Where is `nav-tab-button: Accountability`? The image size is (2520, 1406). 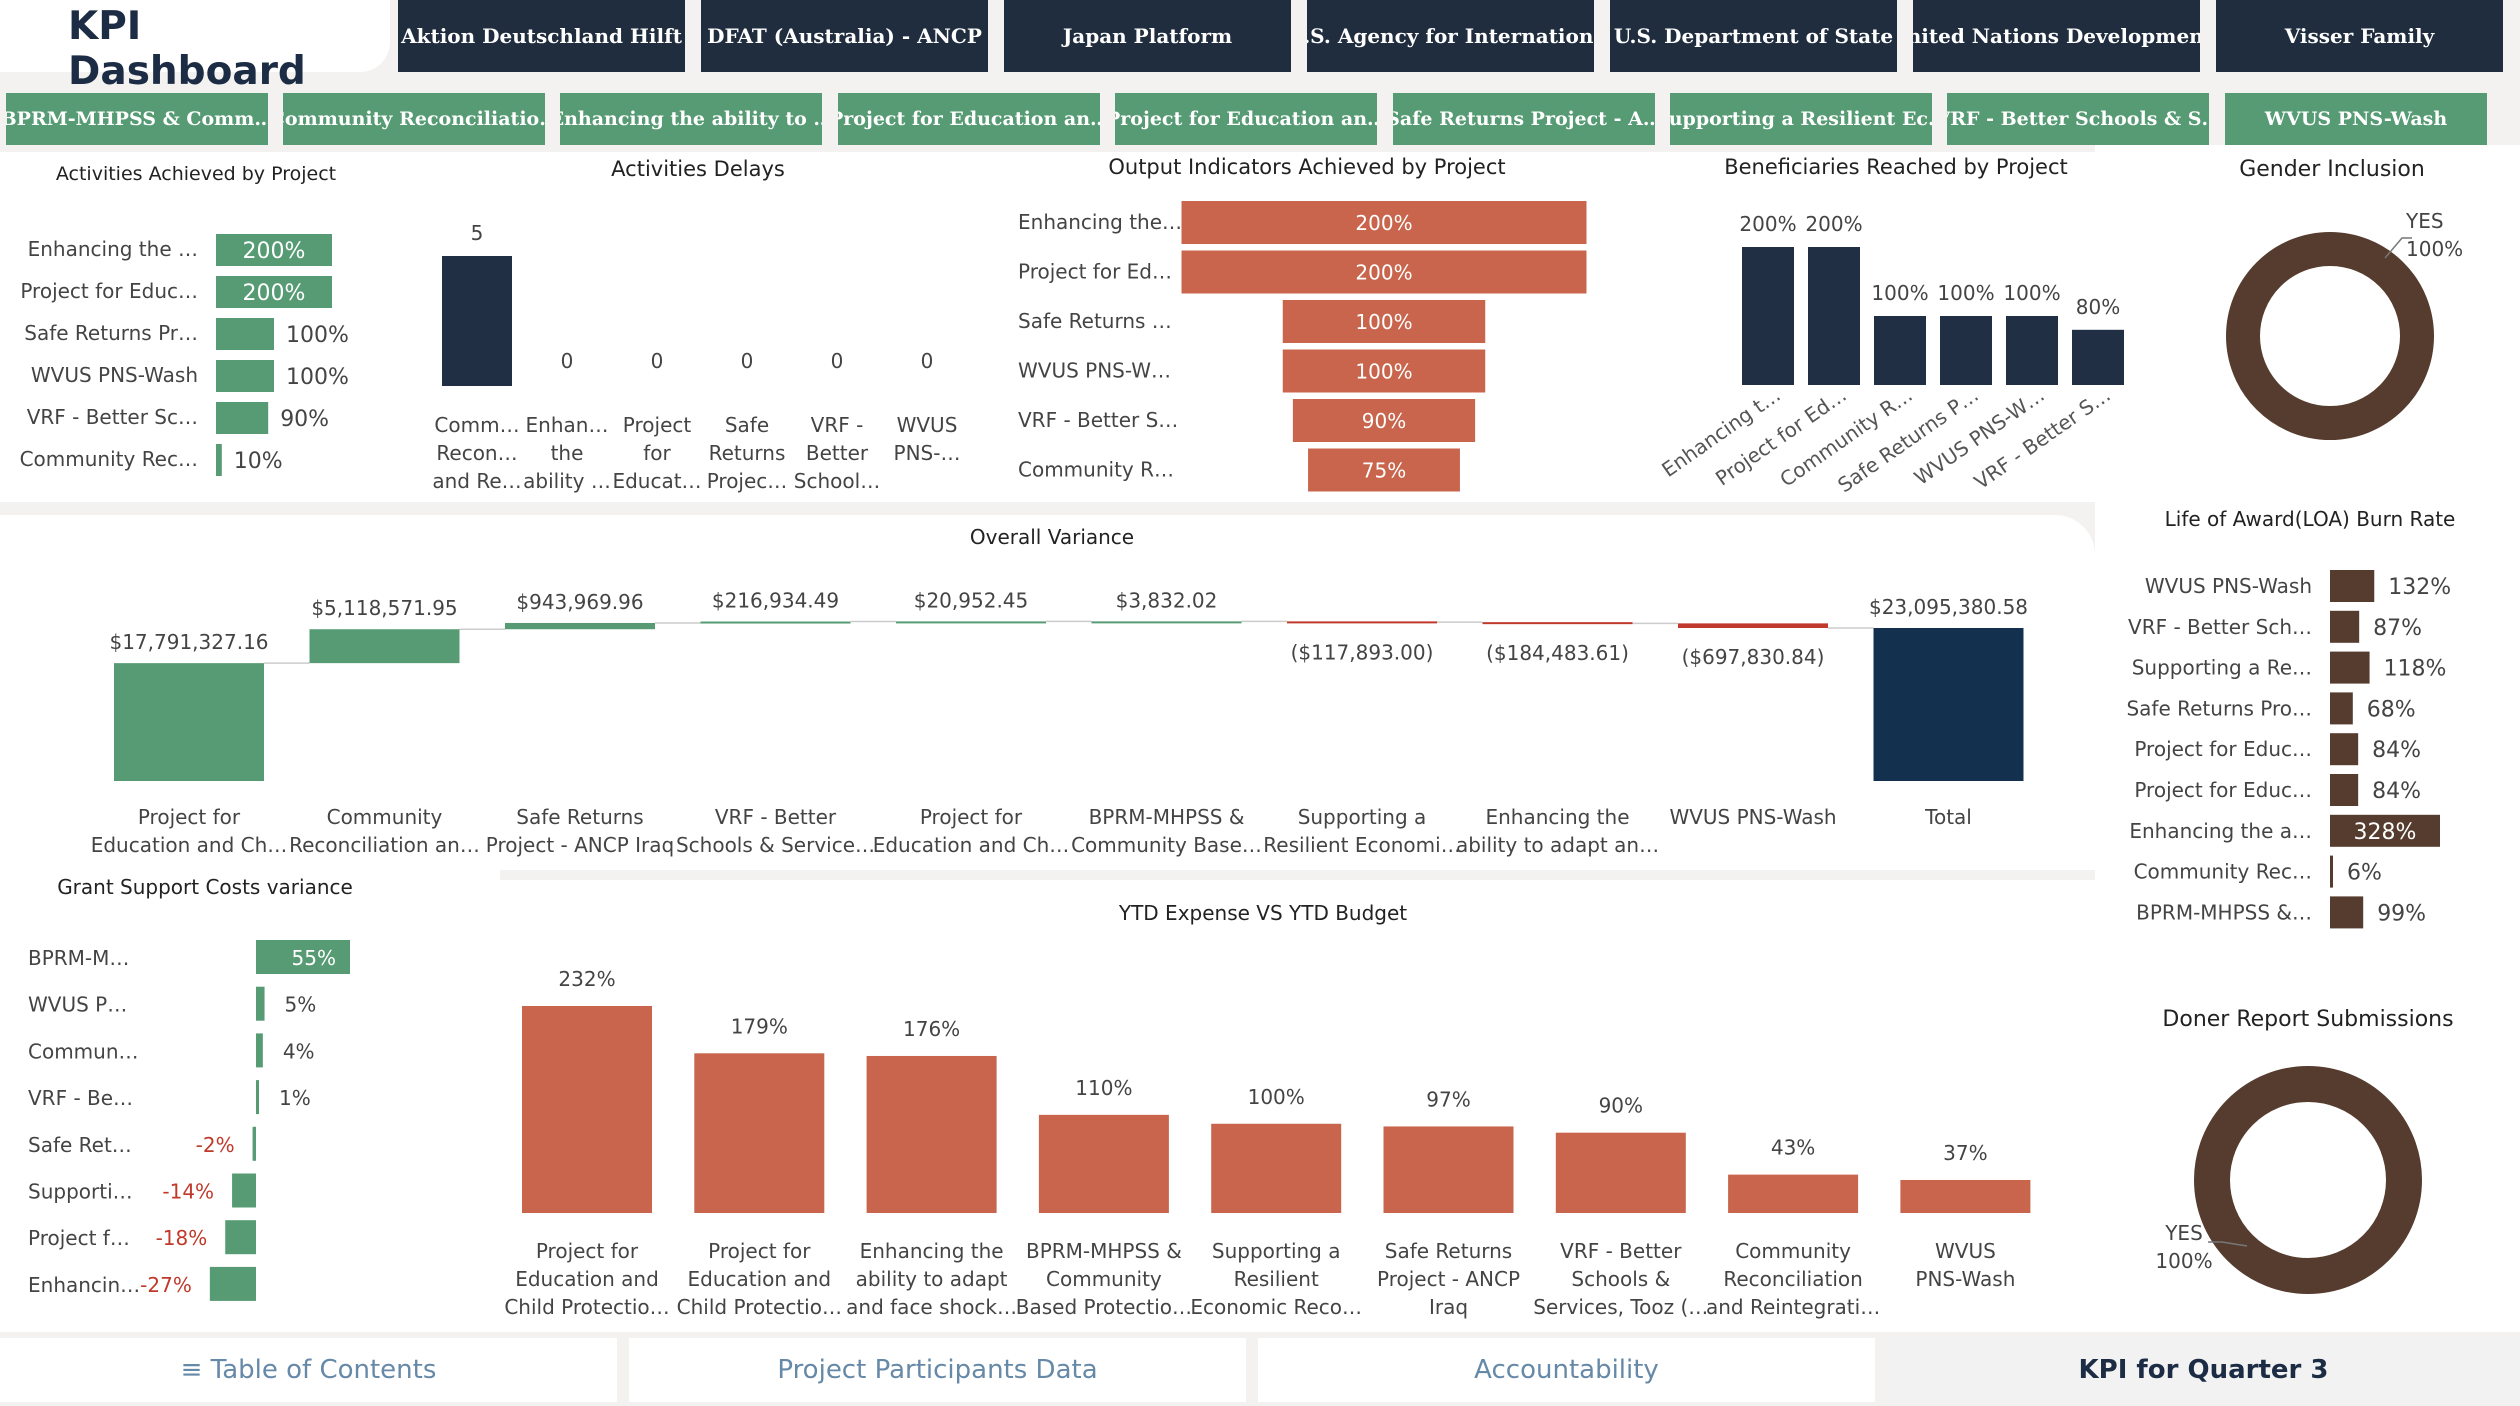
nav-tab-button: Accountability is located at coordinates (1566, 1370).